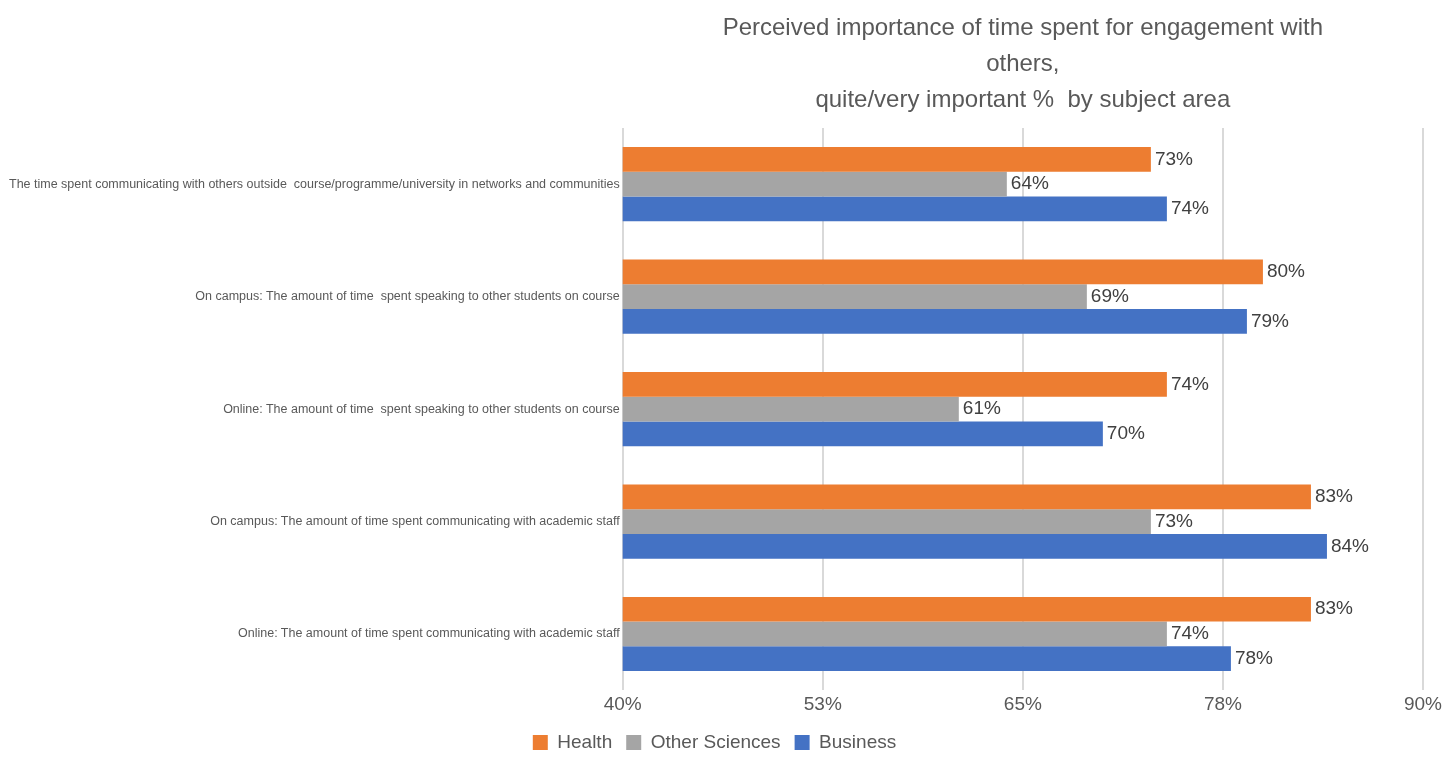 The width and height of the screenshot is (1445, 762). I want to click on x-tick-label: 40%, so click(622, 703).